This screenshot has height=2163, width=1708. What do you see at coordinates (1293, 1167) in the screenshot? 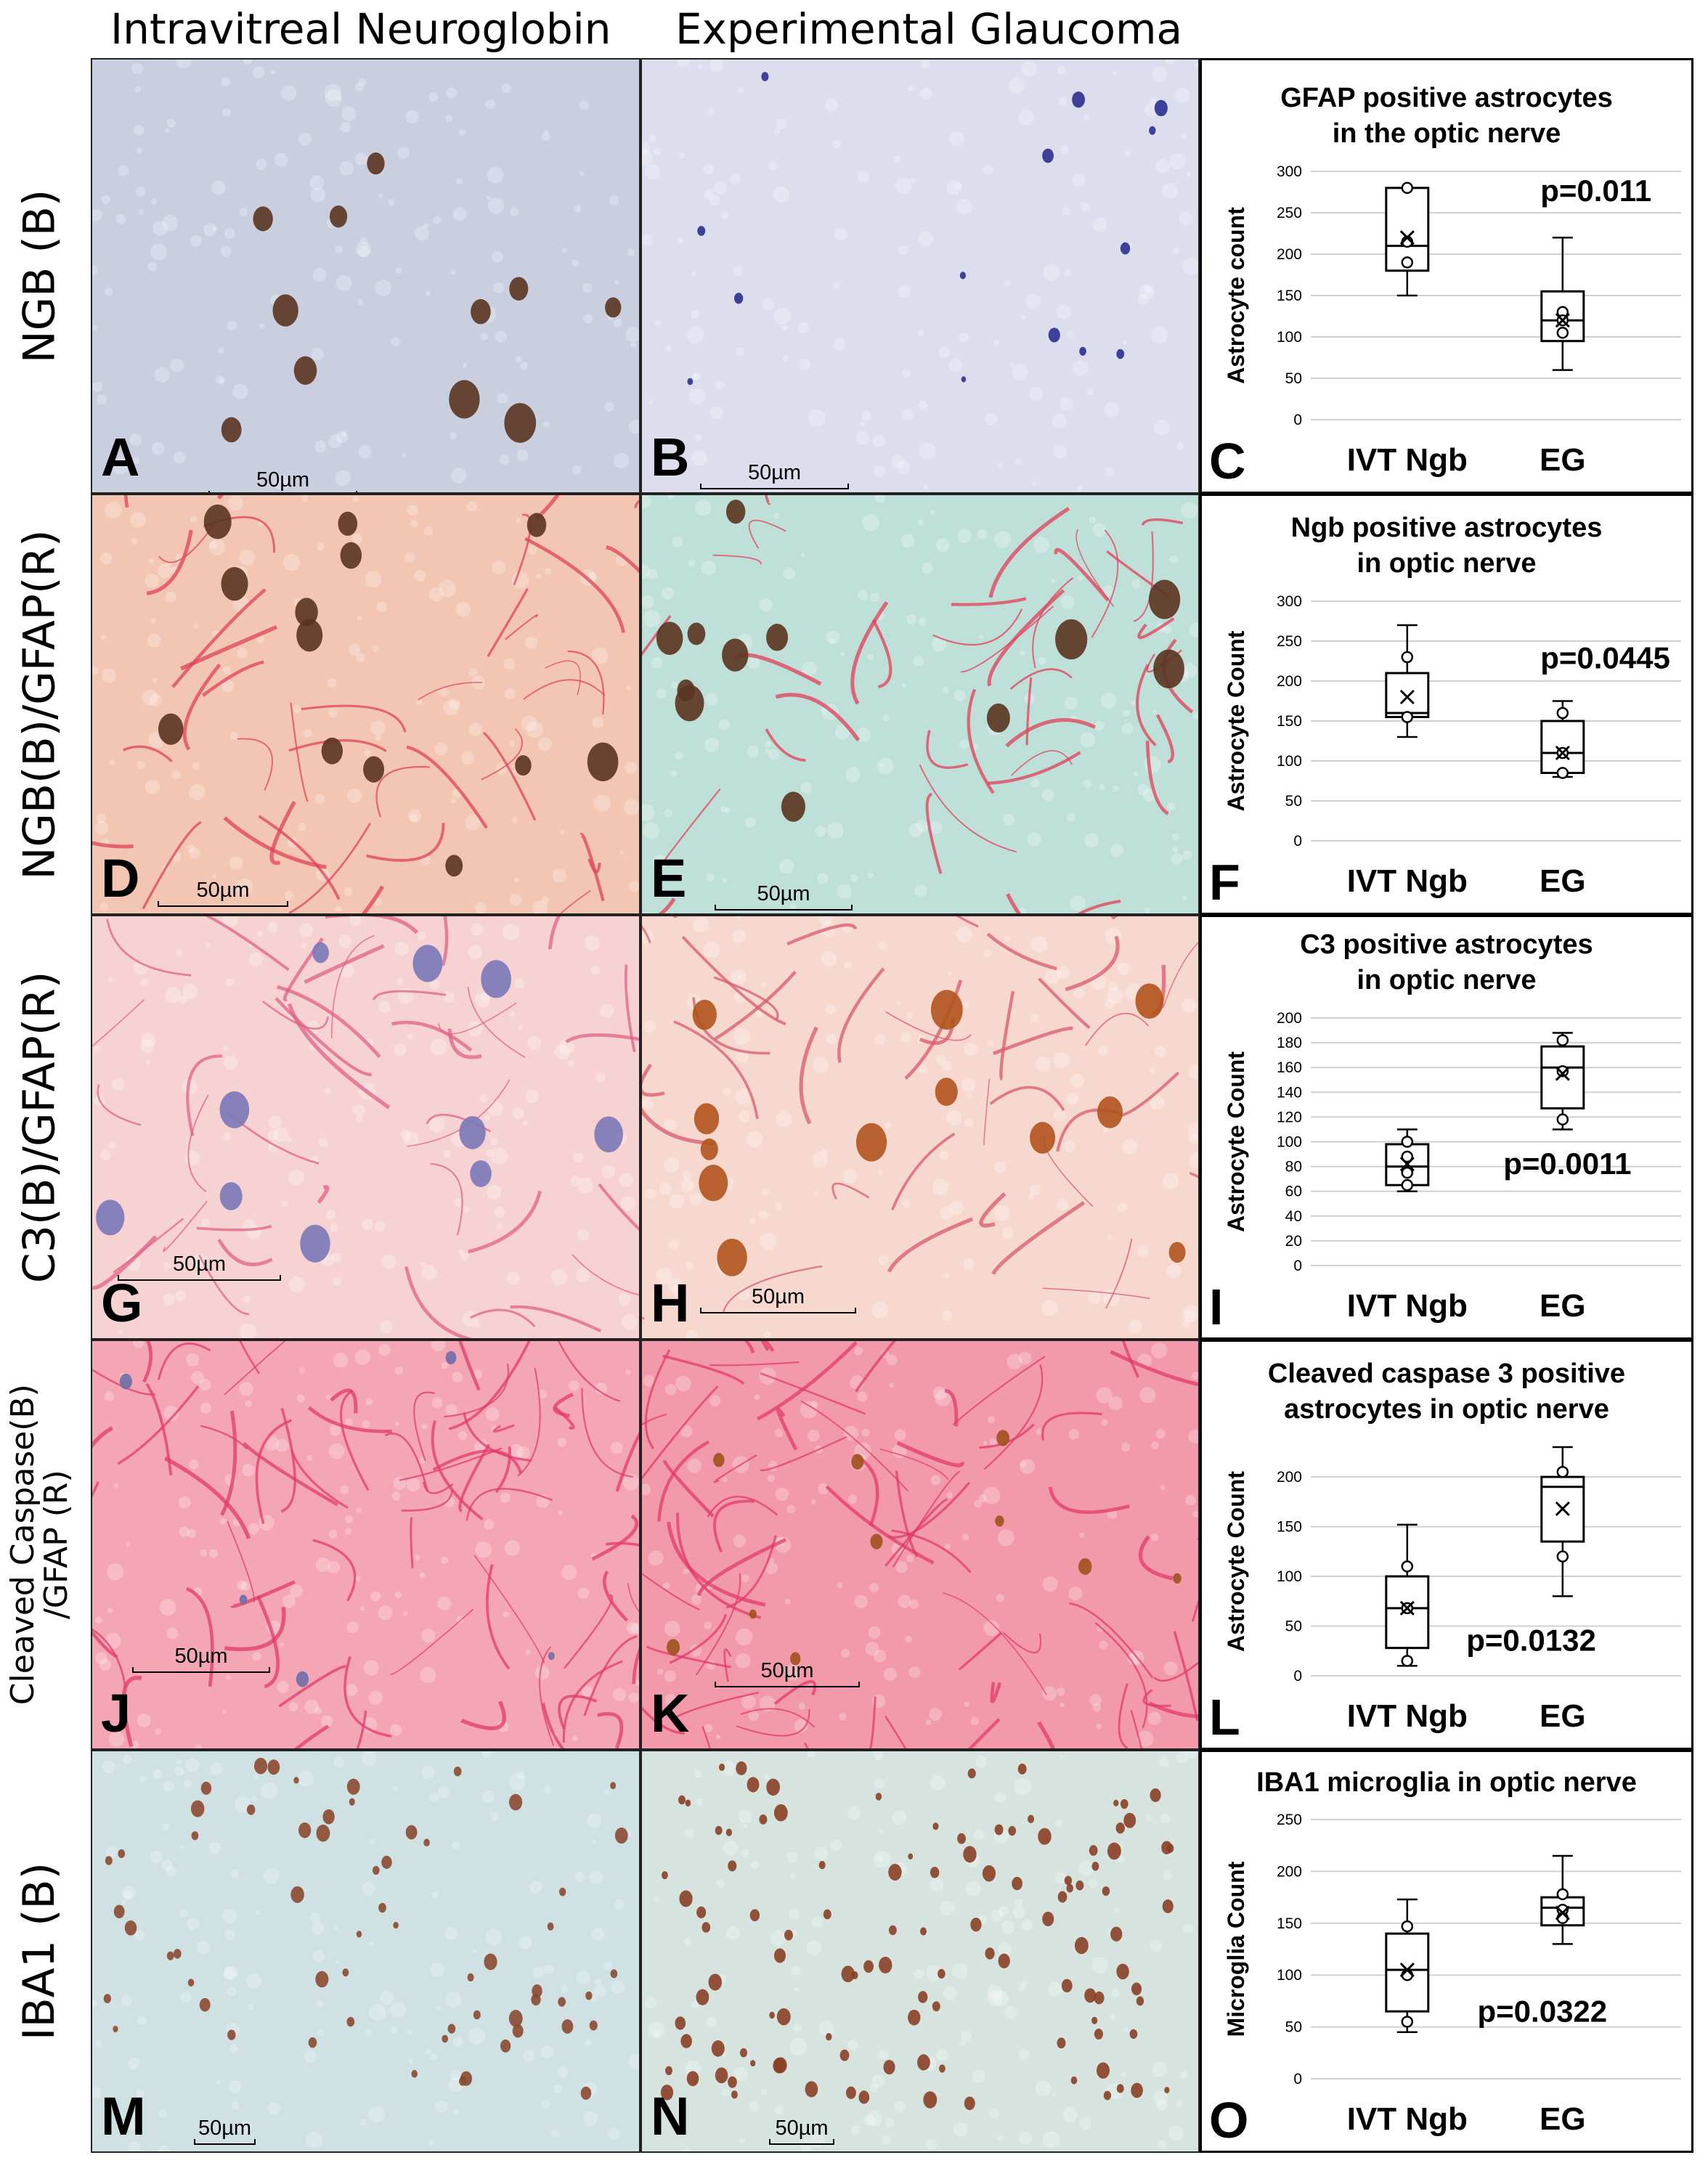
I see `y-tick-label: 80` at bounding box center [1293, 1167].